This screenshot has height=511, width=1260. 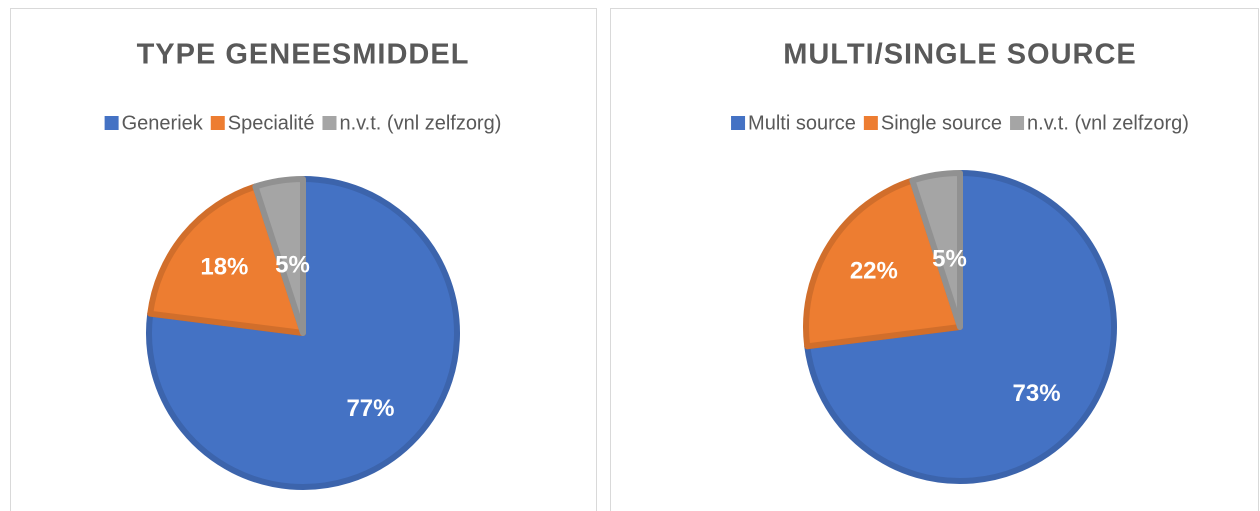 What do you see at coordinates (1037, 393) in the screenshot?
I see `data-label: 73%` at bounding box center [1037, 393].